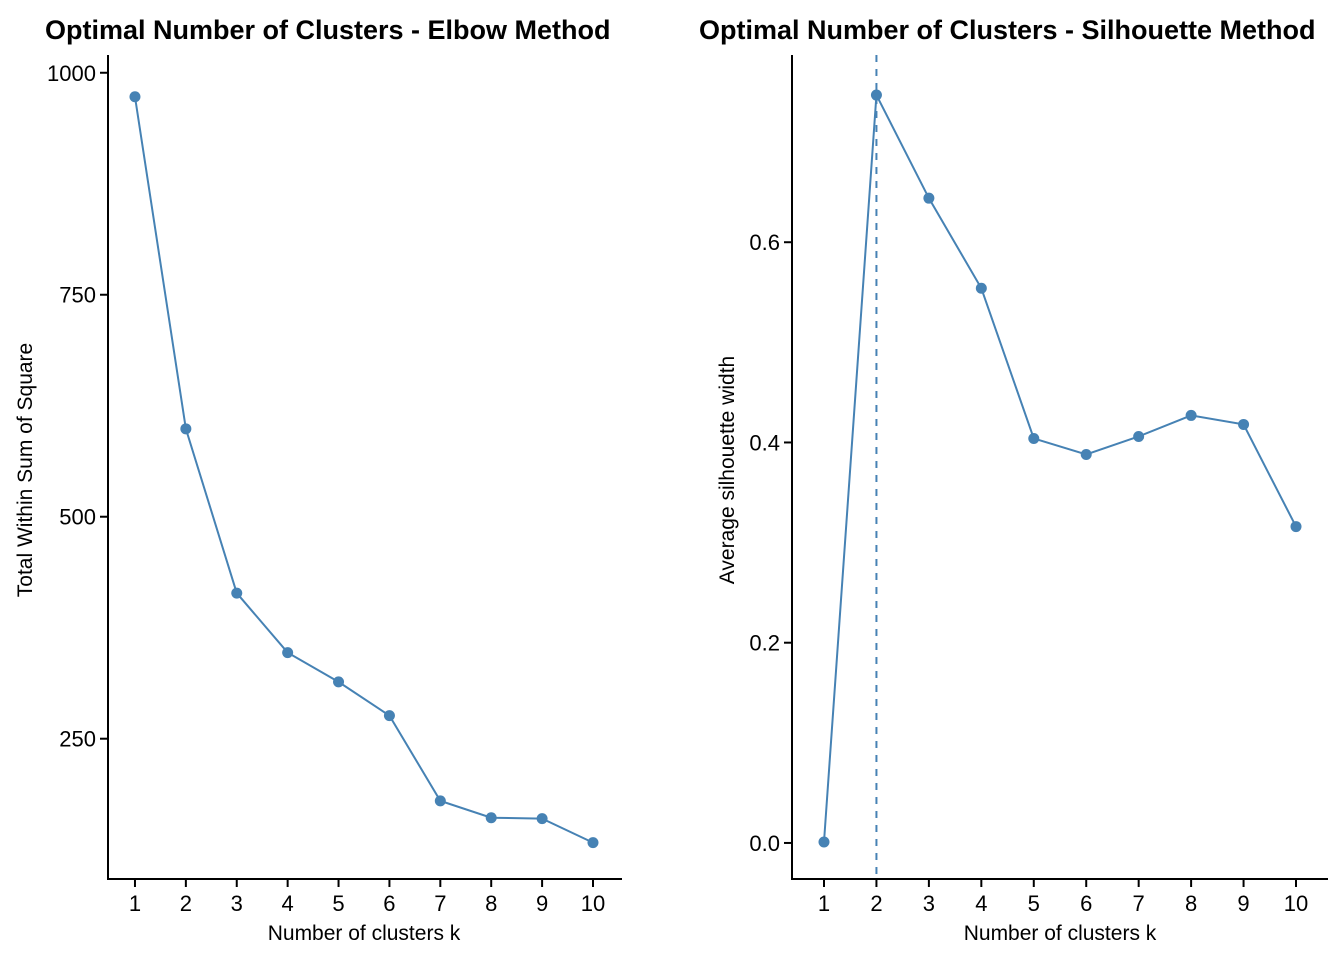 This screenshot has width=1344, height=960. I want to click on silhouette-y-axis-label: Average silhouette width, so click(727, 470).